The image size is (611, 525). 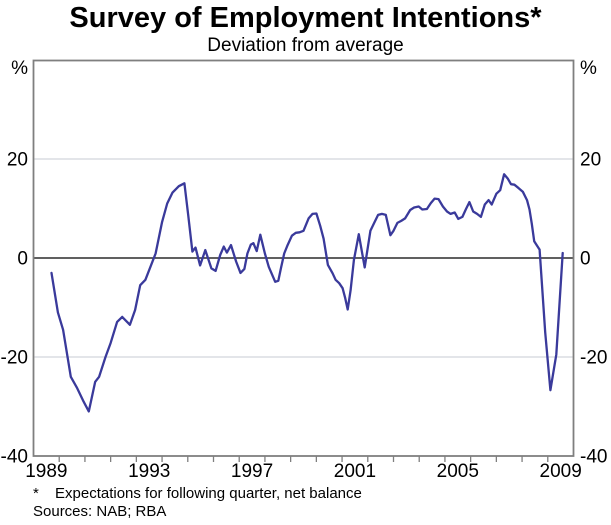 What do you see at coordinates (14, 358) in the screenshot?
I see `y-tick-label-left: -20` at bounding box center [14, 358].